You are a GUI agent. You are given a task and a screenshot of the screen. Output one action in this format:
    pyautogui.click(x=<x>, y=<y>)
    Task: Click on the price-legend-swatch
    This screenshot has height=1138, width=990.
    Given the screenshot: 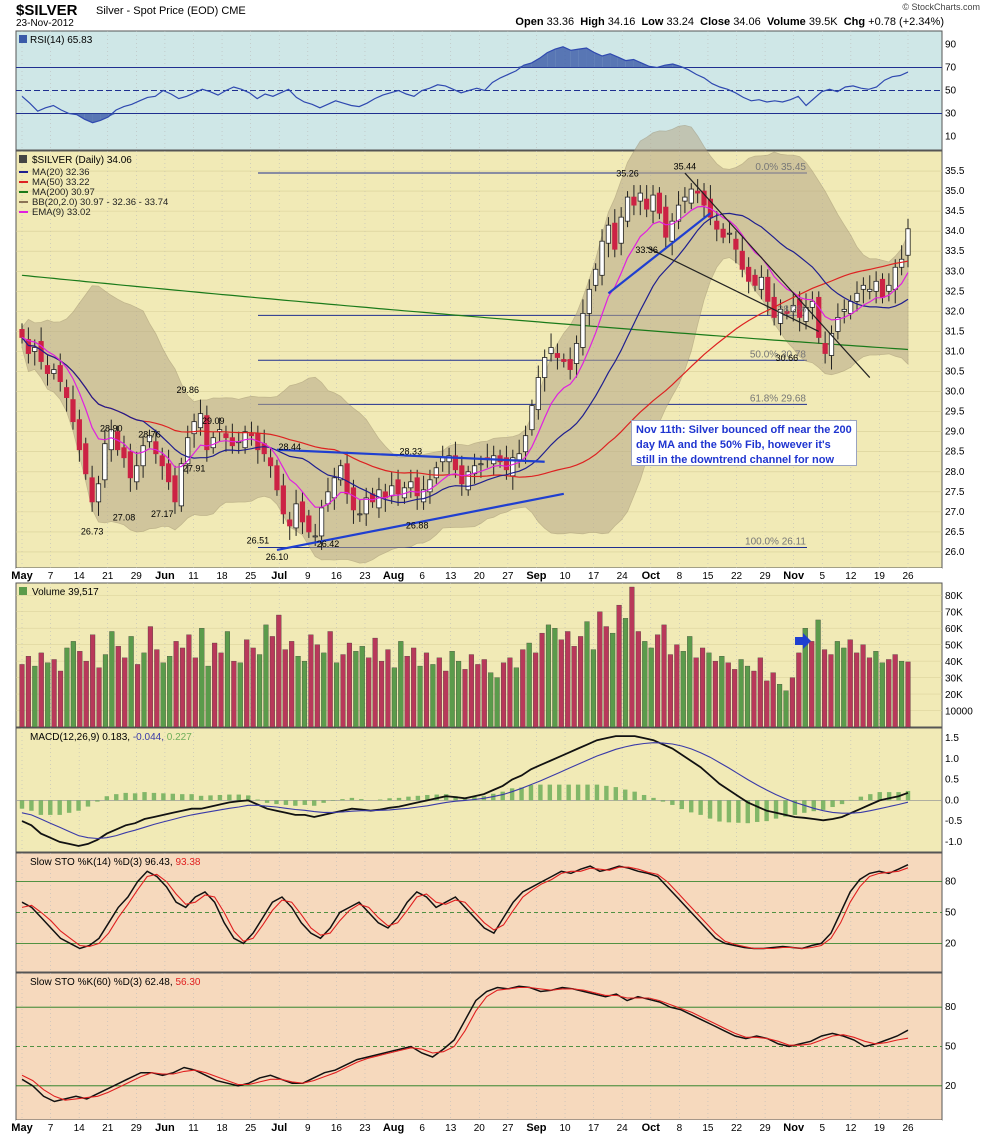 What is the action you would take?
    pyautogui.click(x=23, y=159)
    